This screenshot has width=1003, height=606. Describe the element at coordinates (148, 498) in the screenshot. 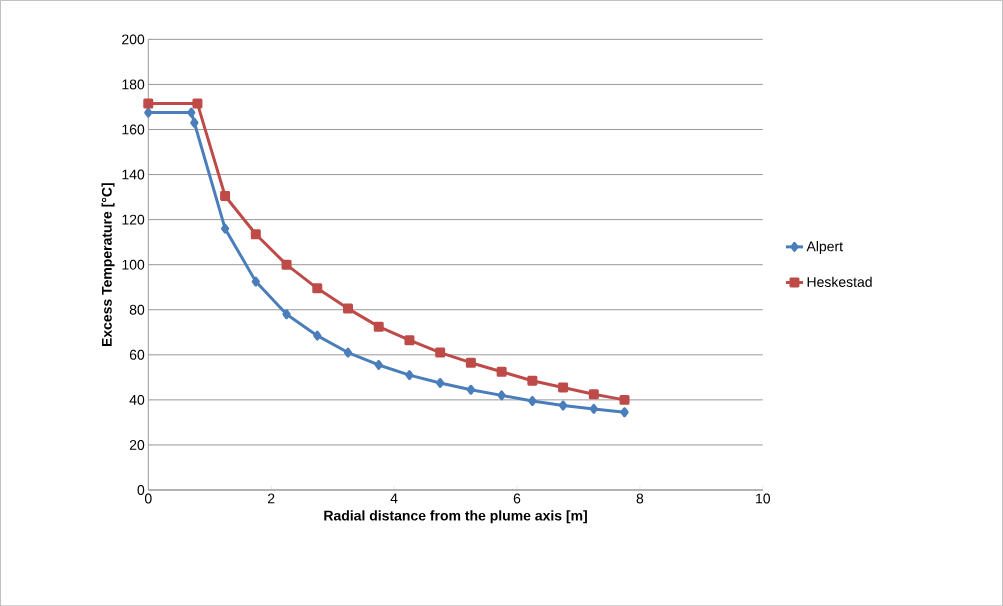

I see `x-tick-label: 0` at that location.